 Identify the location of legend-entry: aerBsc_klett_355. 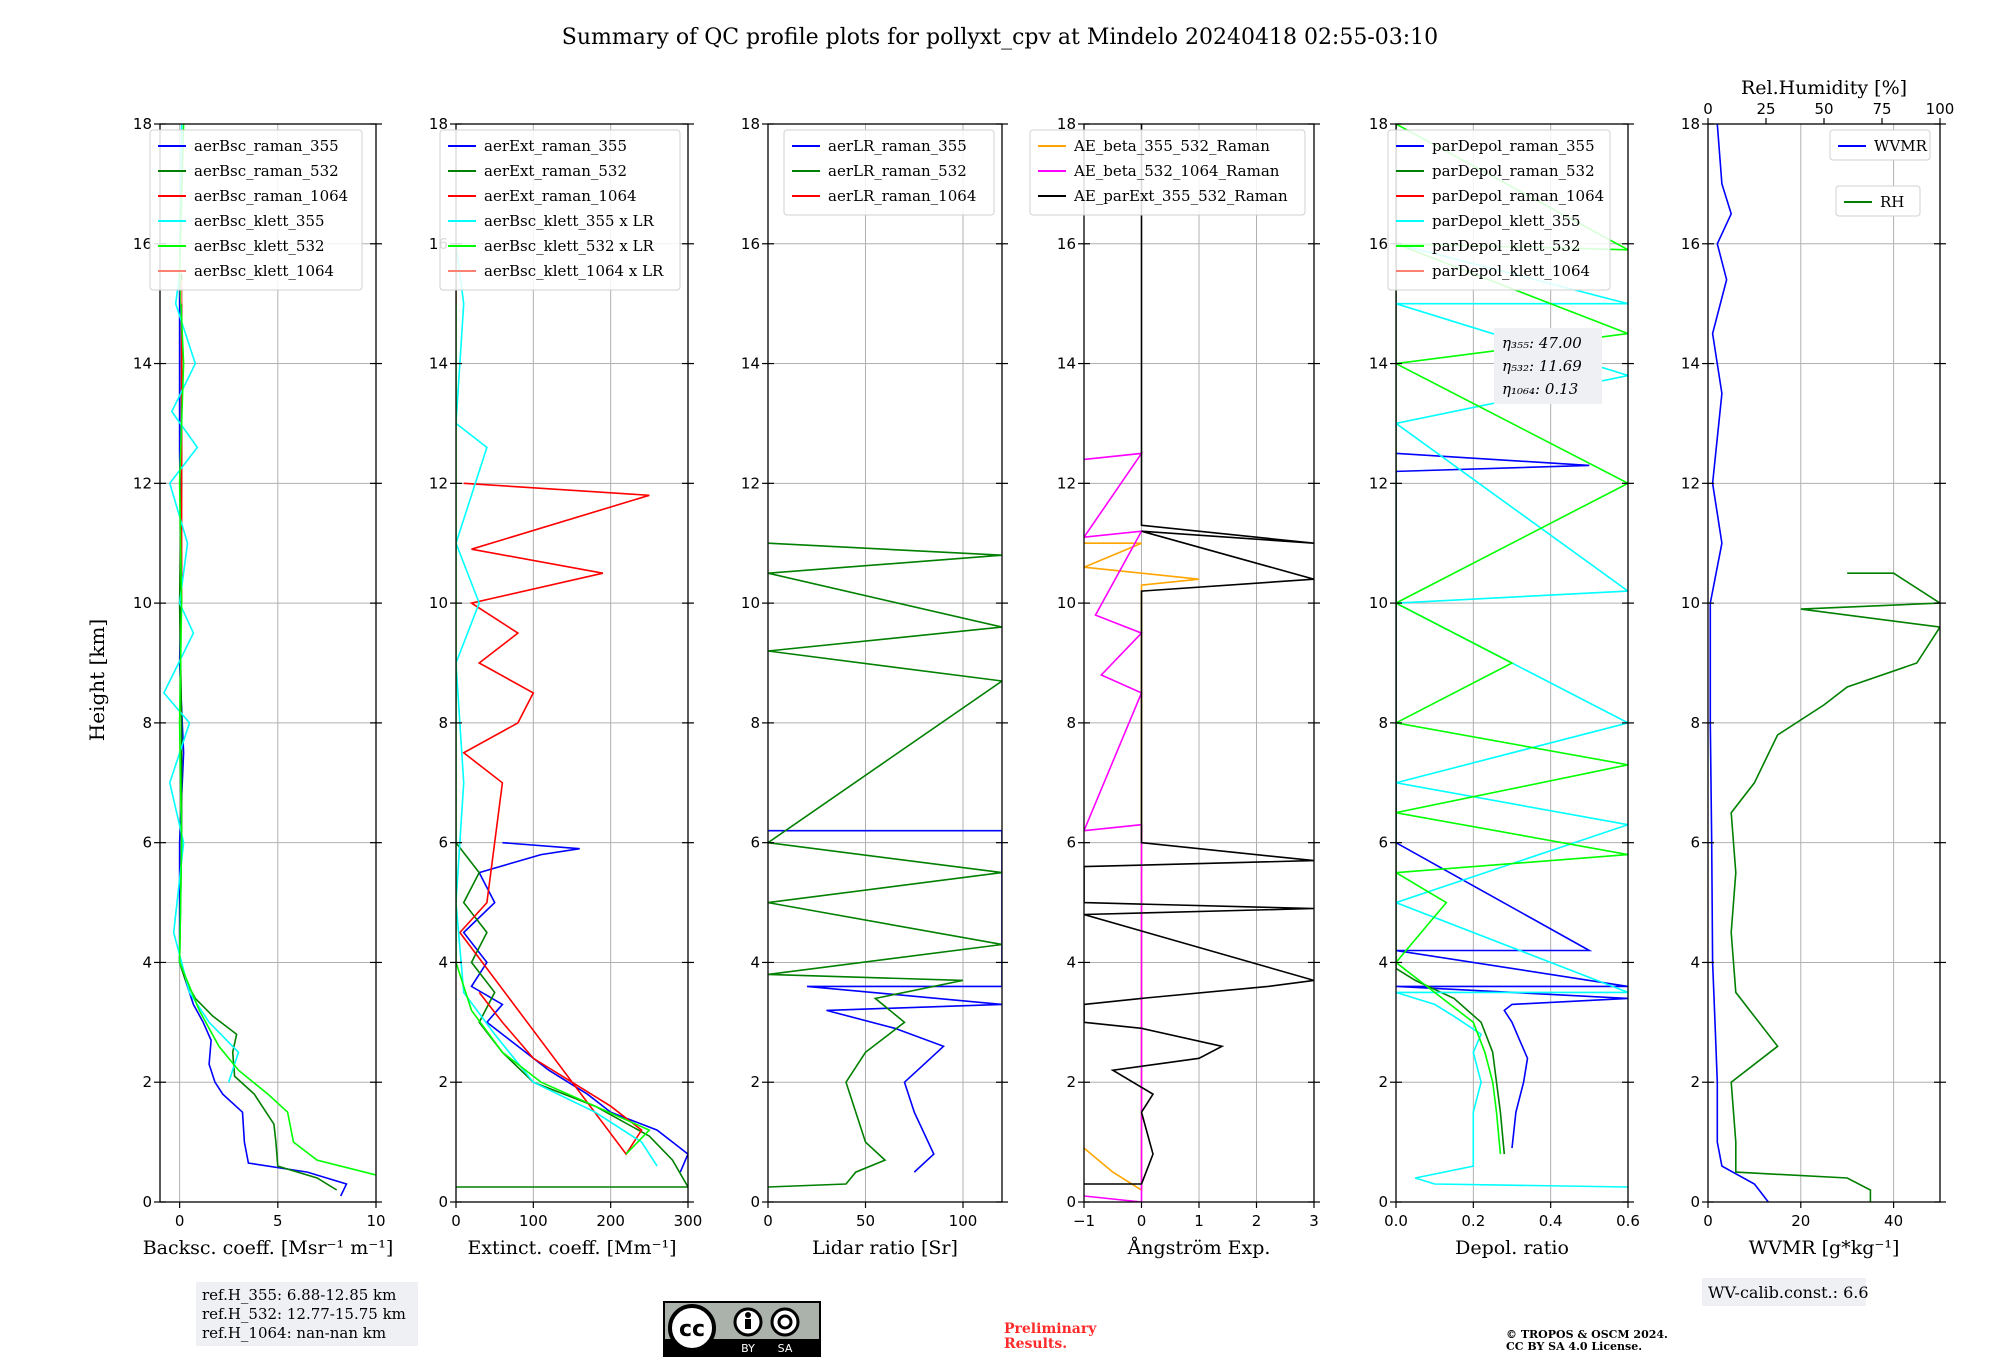
(259, 221).